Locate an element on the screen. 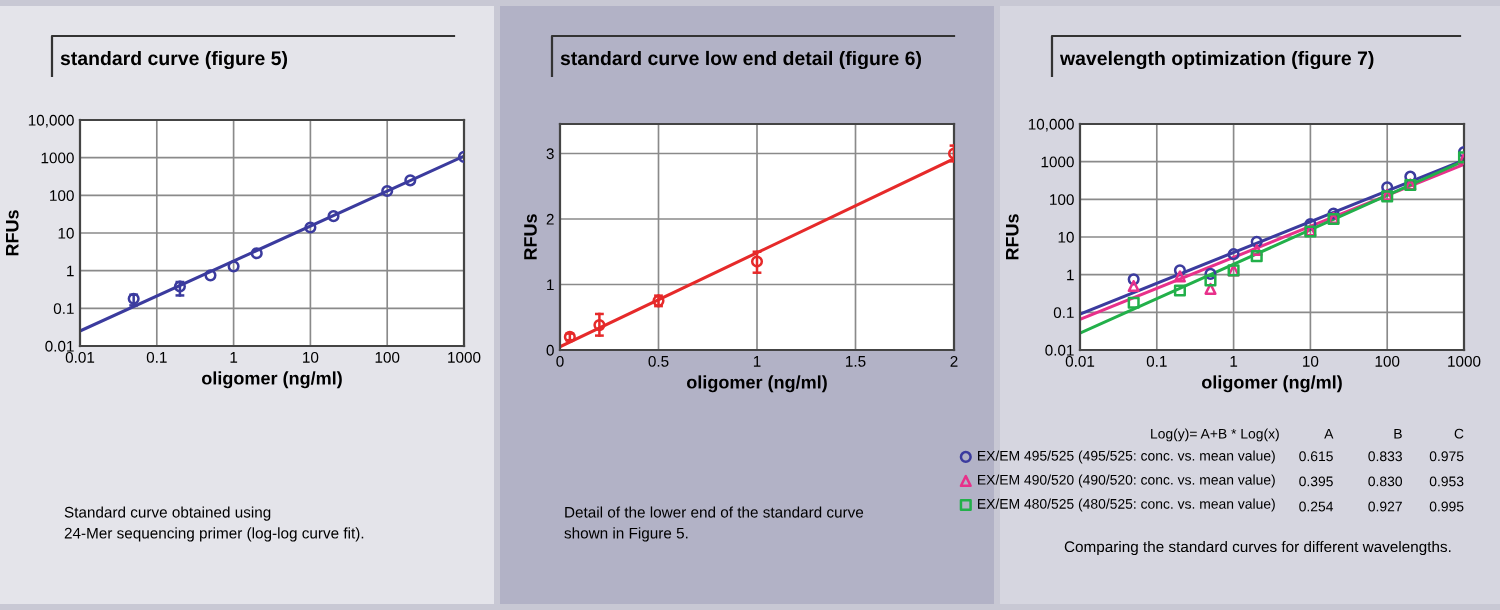  chart-title: standard curve low end detail (figure 6) is located at coordinates (740, 60).